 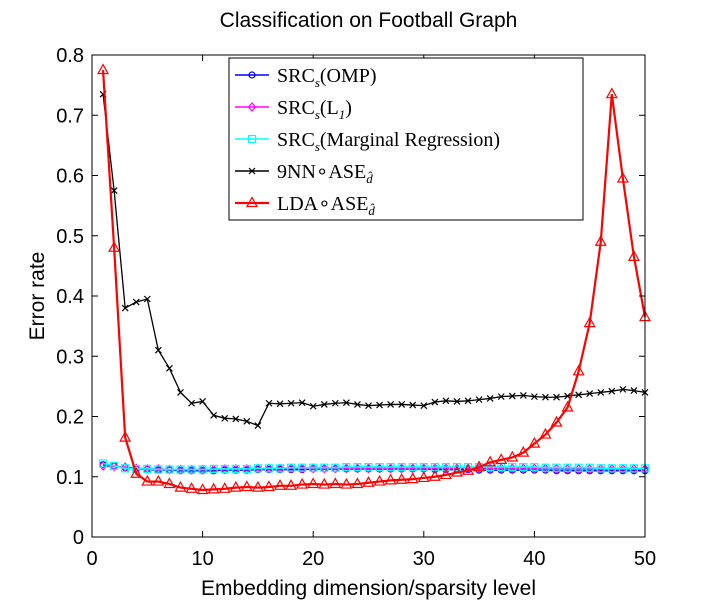 I want to click on legend-label-rest-2: ), so click(x=348, y=108).